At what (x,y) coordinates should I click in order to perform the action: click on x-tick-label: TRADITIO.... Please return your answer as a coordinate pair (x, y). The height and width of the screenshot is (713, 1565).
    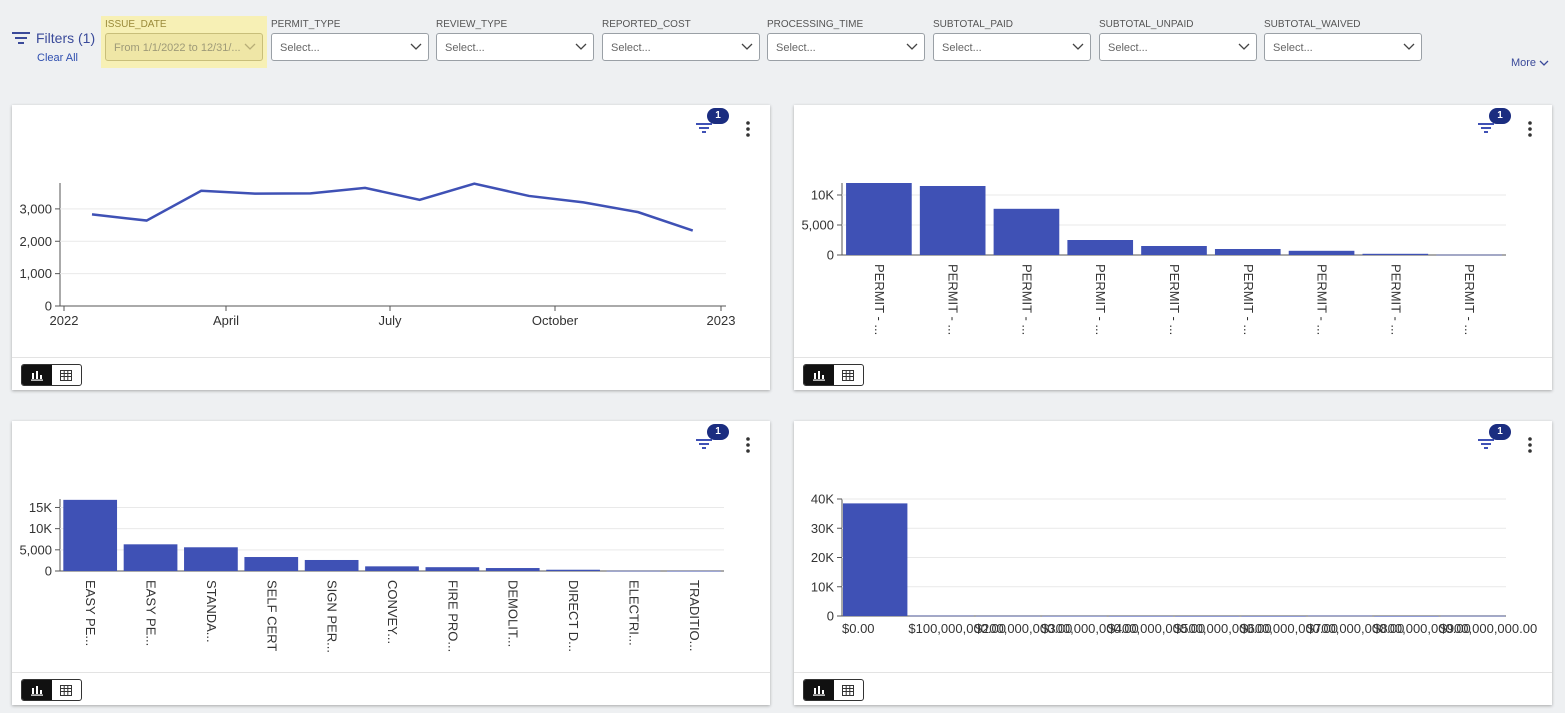
    Looking at the image, I should click on (694, 616).